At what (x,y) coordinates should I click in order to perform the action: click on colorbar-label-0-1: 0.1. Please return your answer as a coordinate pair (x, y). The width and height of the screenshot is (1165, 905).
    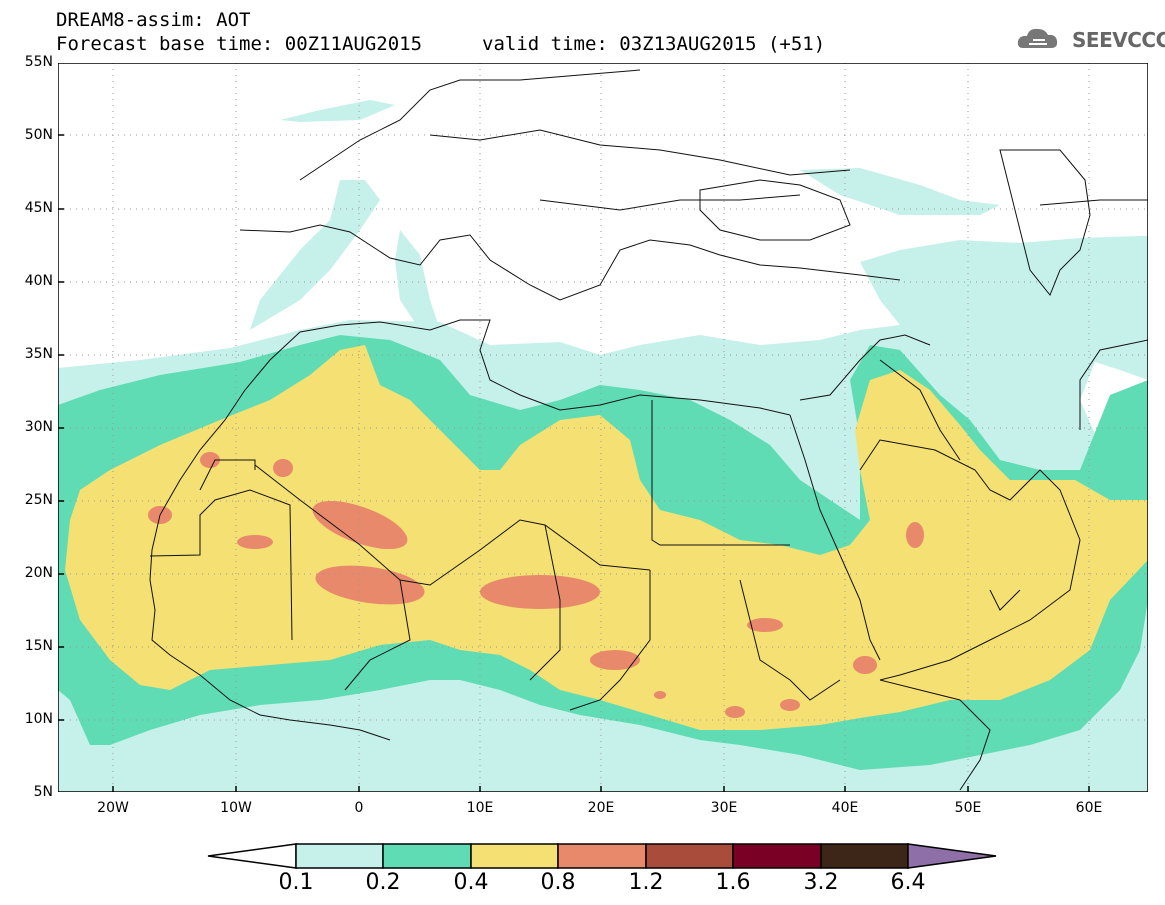
    Looking at the image, I should click on (296, 882).